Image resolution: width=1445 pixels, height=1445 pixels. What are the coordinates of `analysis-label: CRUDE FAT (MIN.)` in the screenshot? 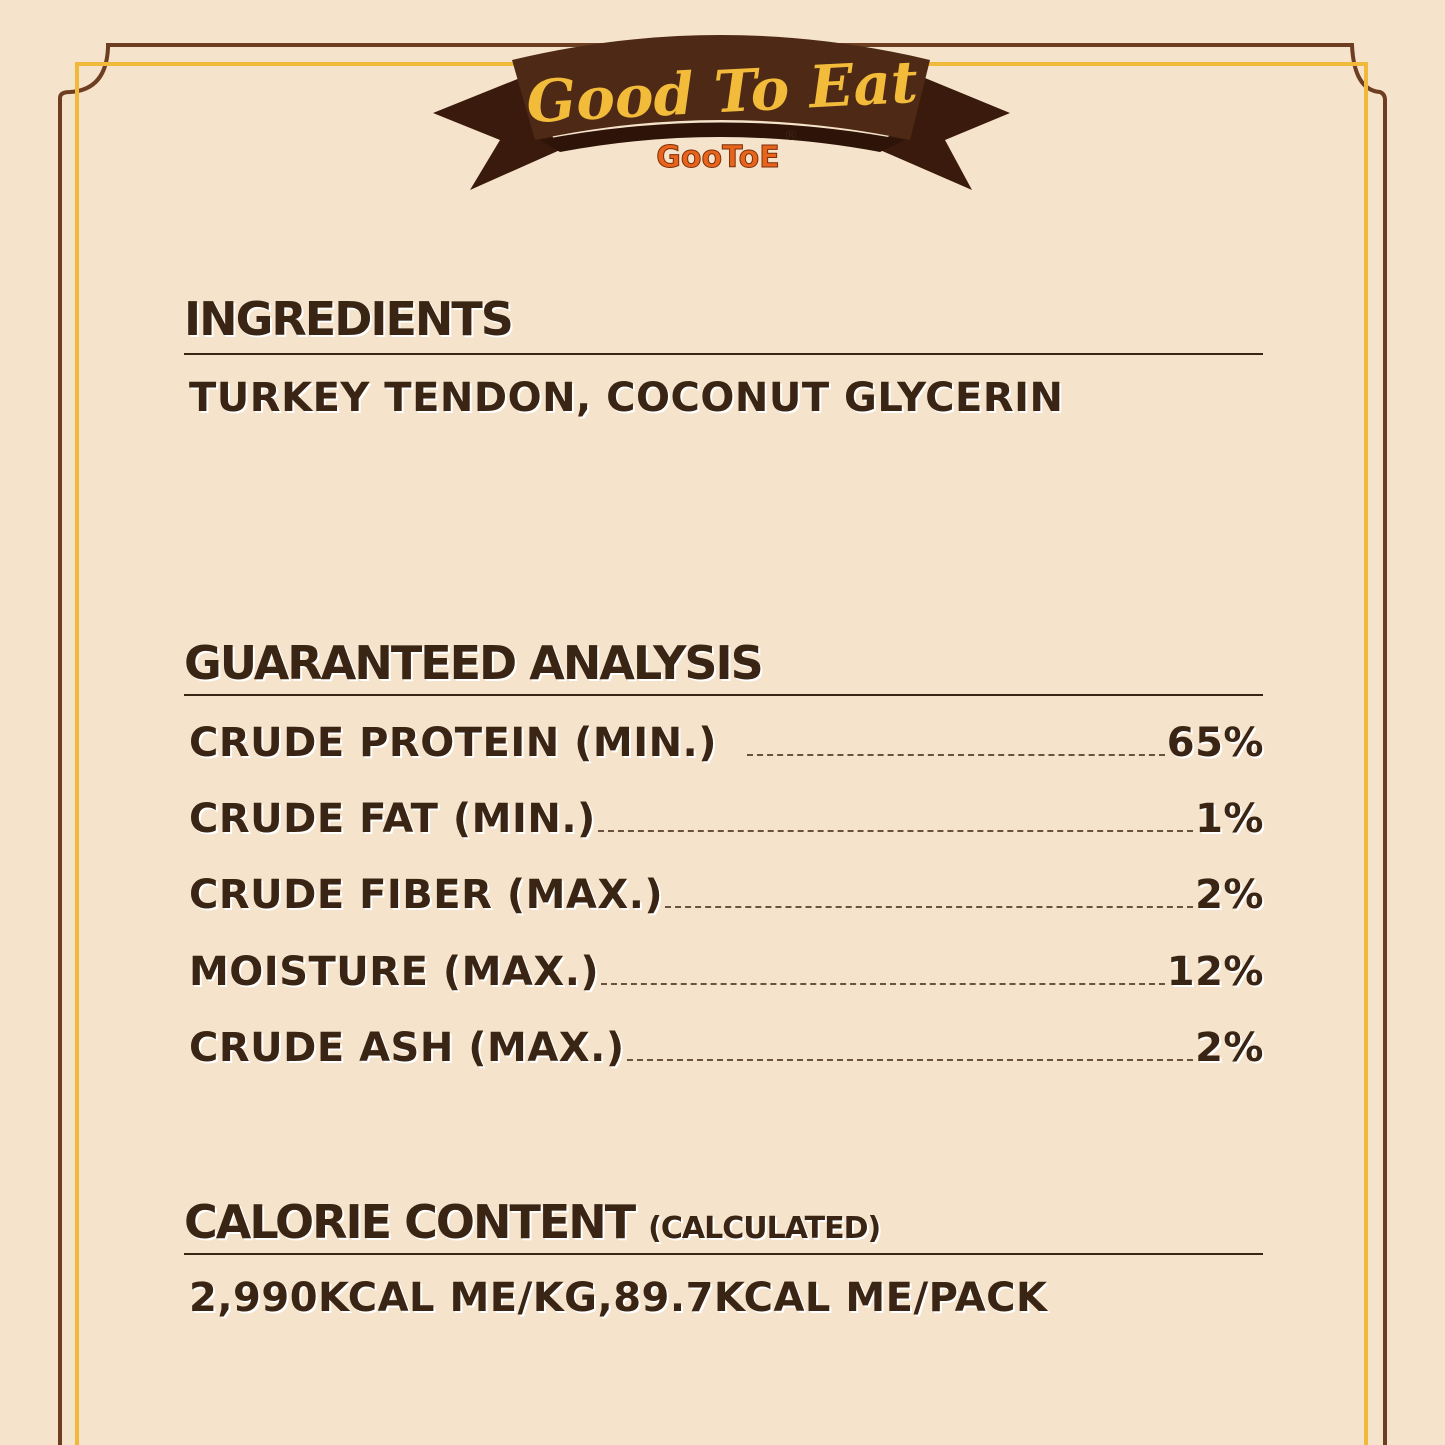 It's located at (392, 819).